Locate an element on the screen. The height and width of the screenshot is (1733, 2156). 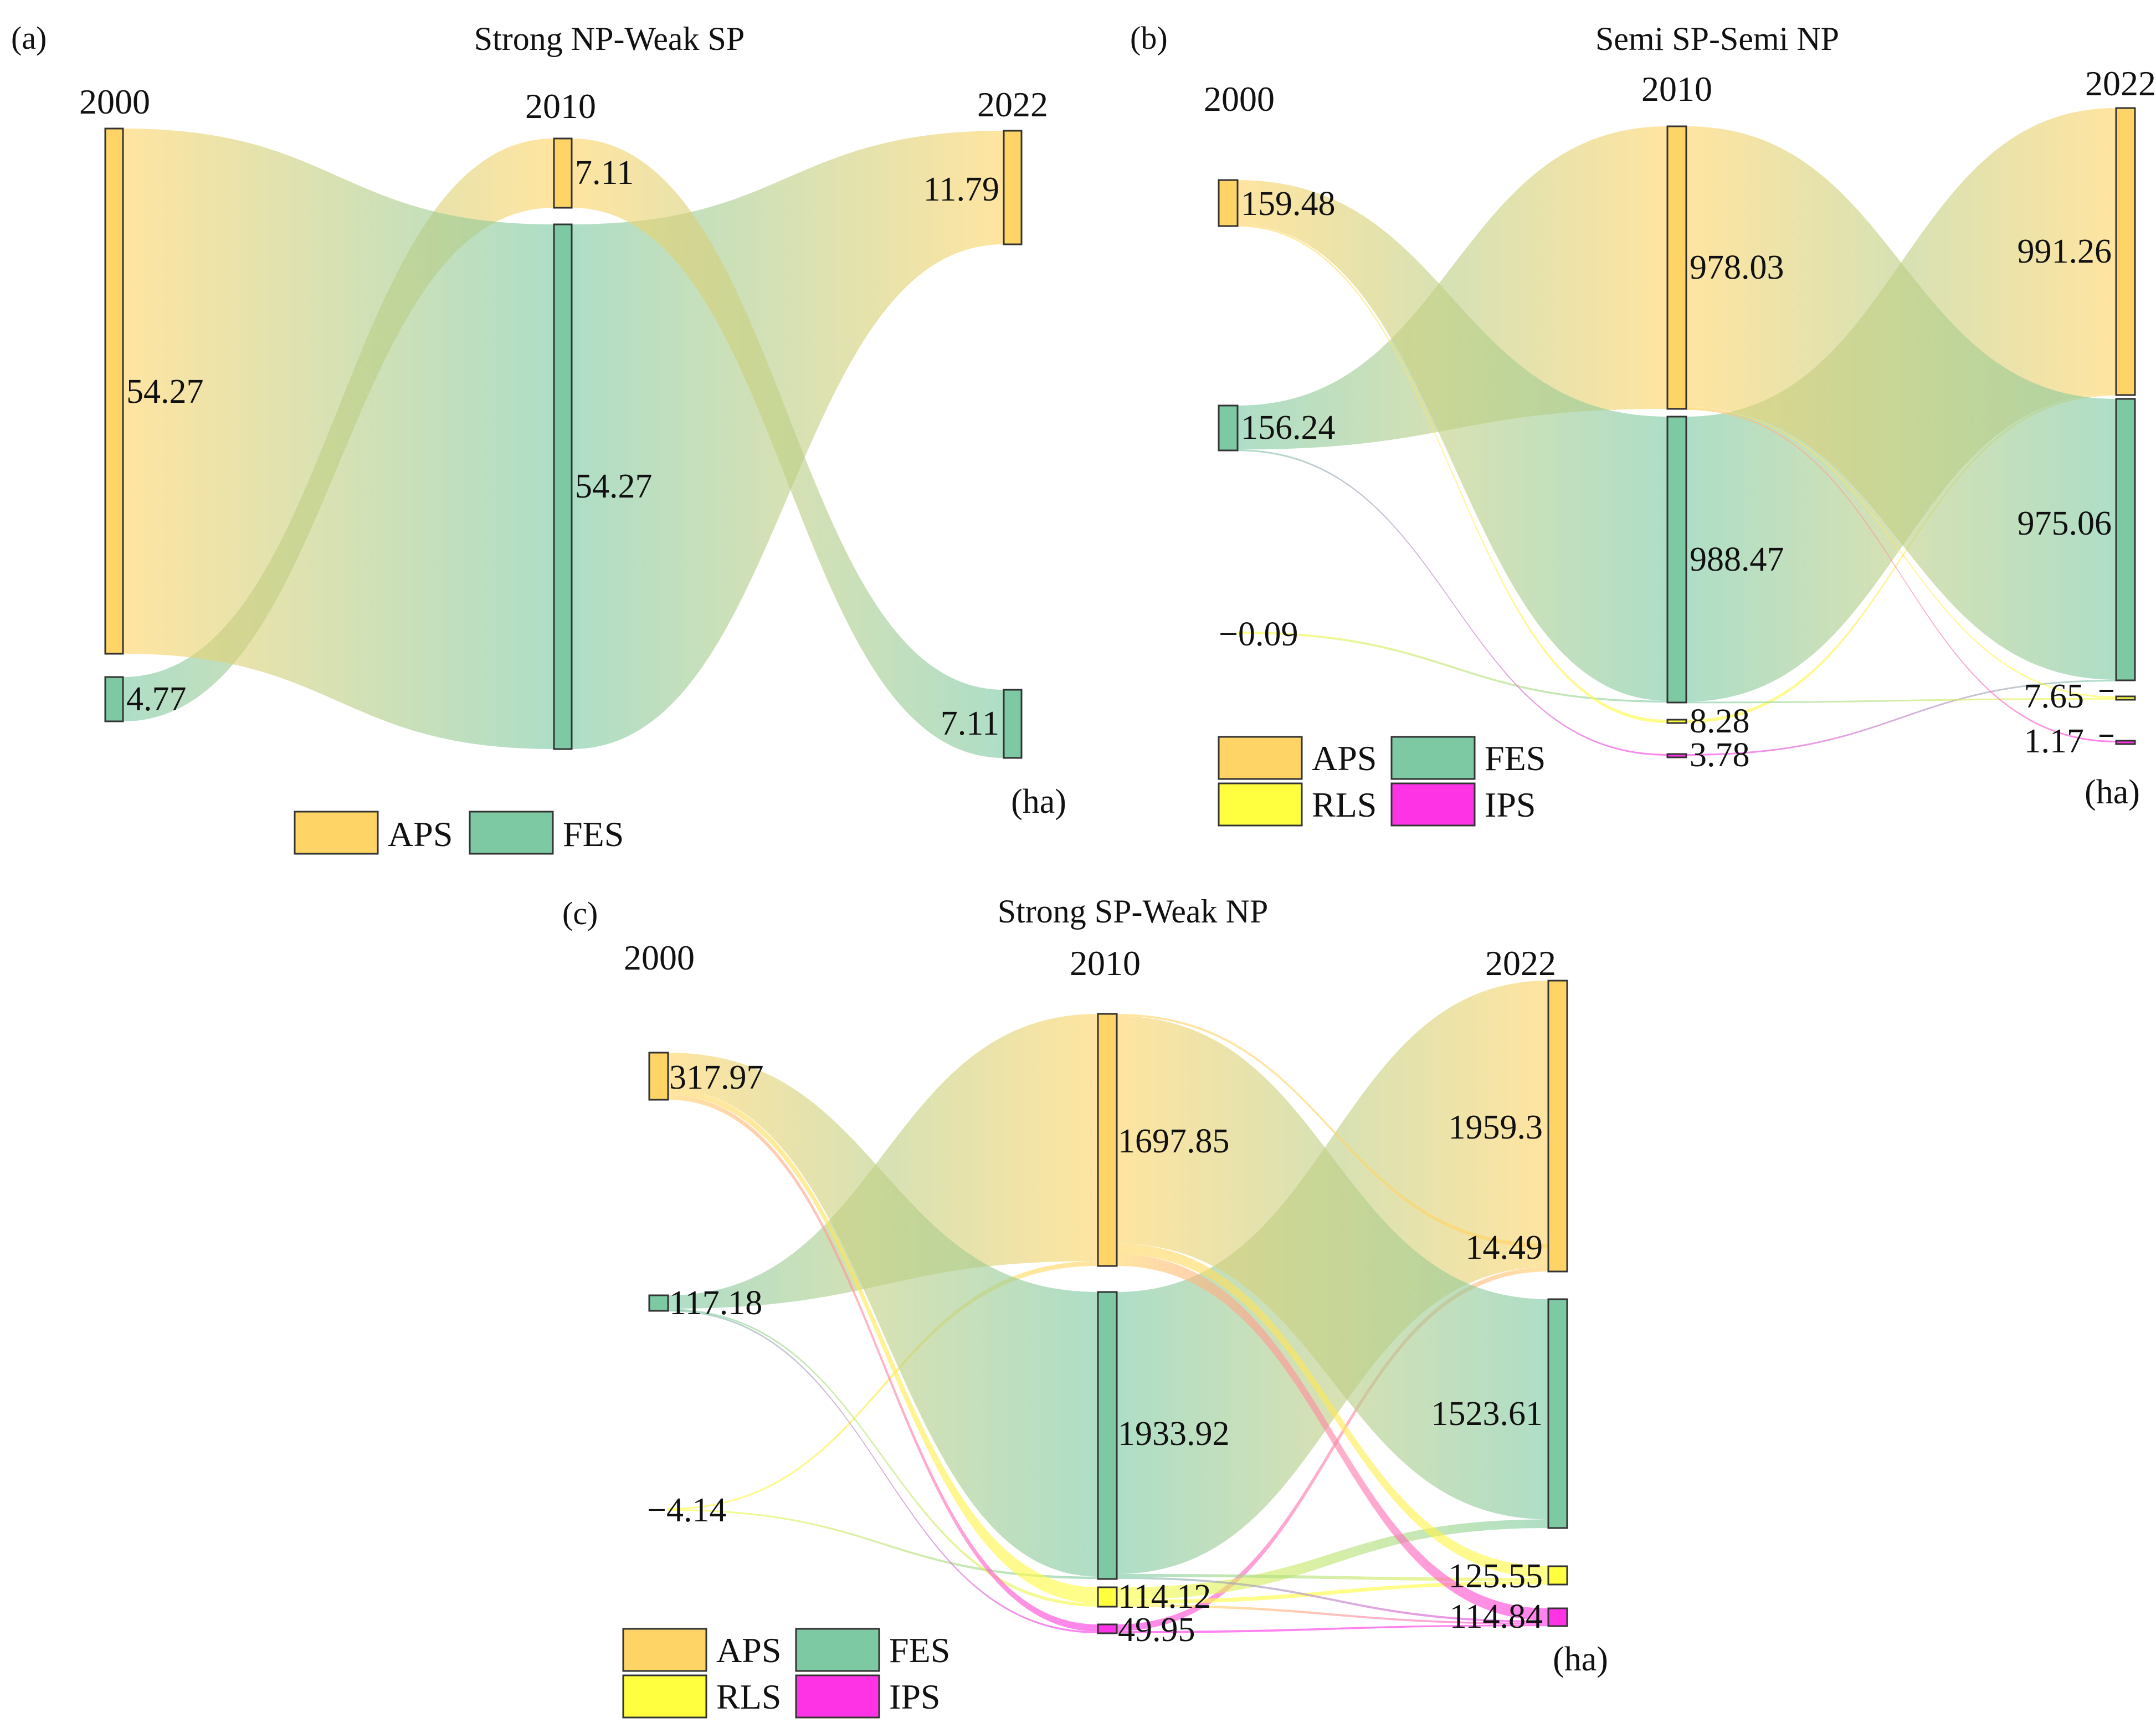
panel-c-letter: (c) is located at coordinates (580, 913).